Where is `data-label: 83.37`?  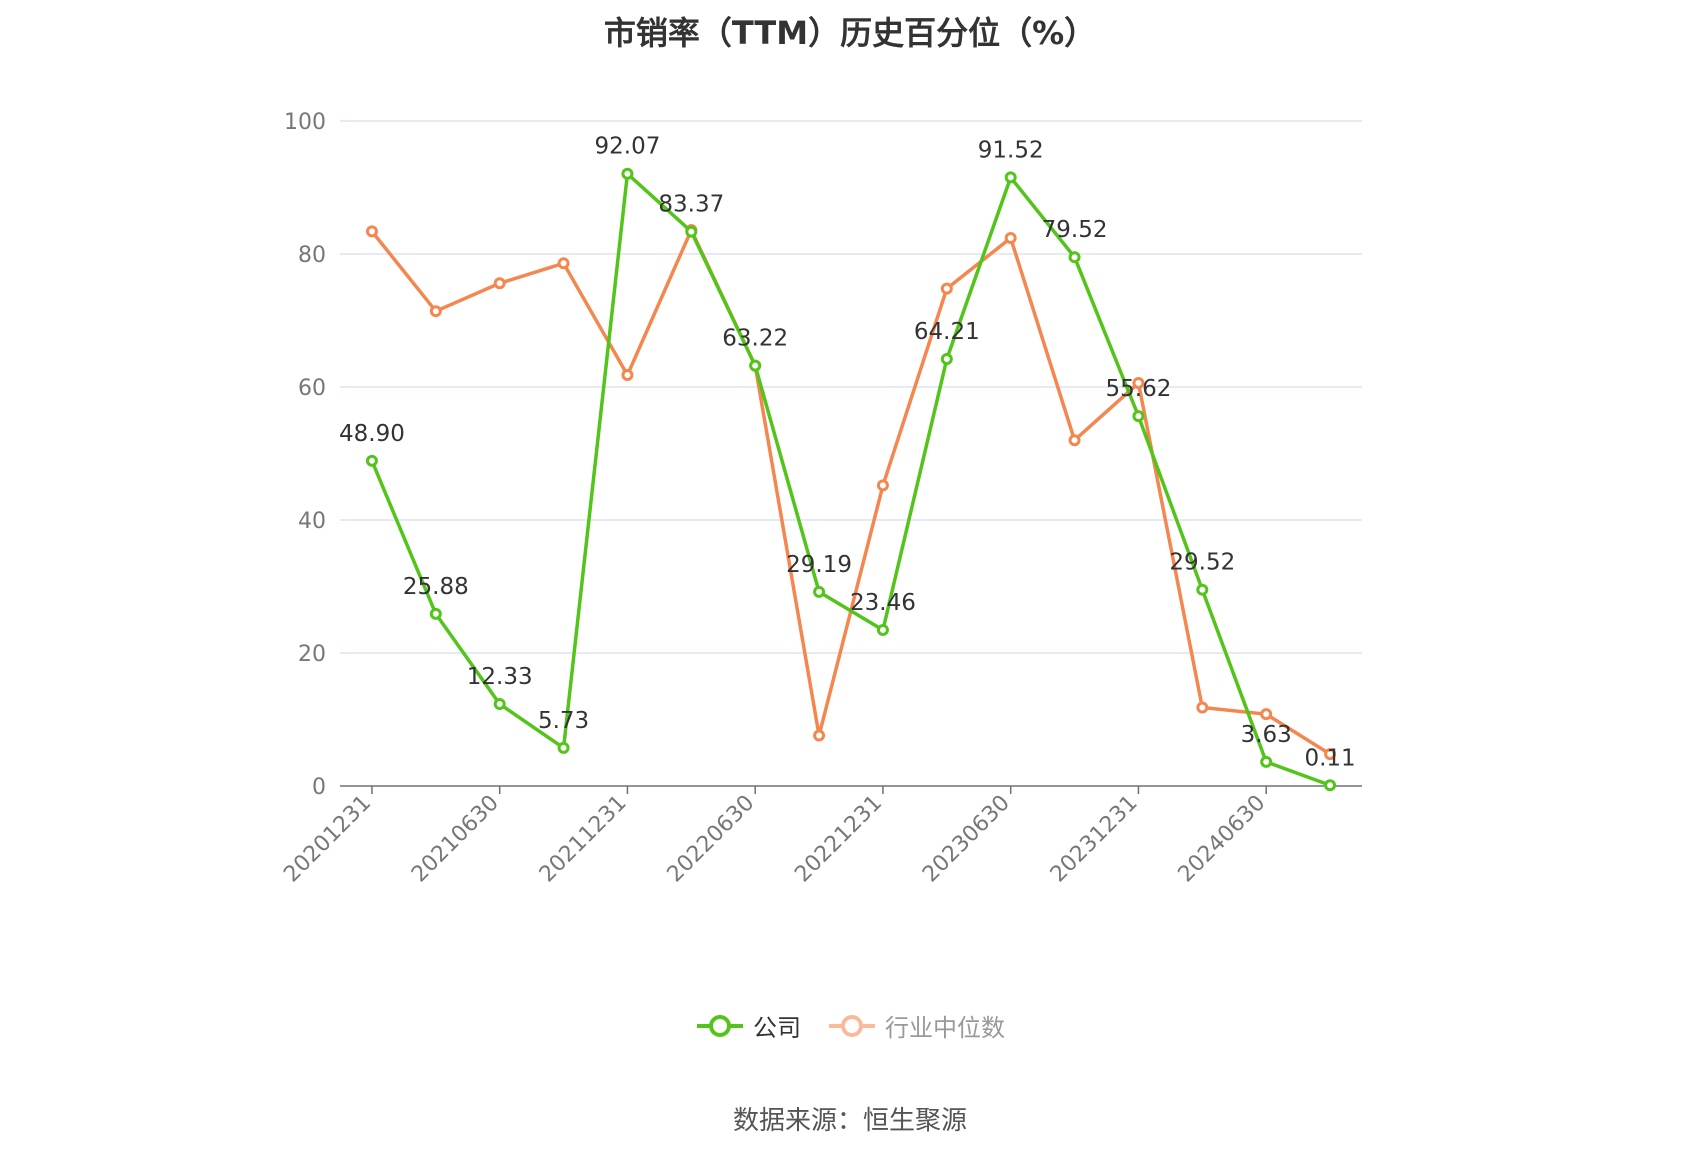 data-label: 83.37 is located at coordinates (691, 205).